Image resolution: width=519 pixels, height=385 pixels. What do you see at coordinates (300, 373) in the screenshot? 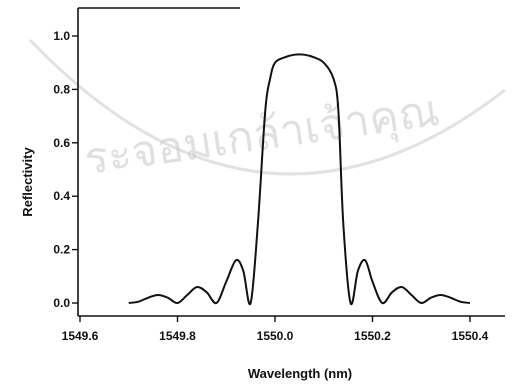
I see `x-axis-title: Wavelength (nm)` at bounding box center [300, 373].